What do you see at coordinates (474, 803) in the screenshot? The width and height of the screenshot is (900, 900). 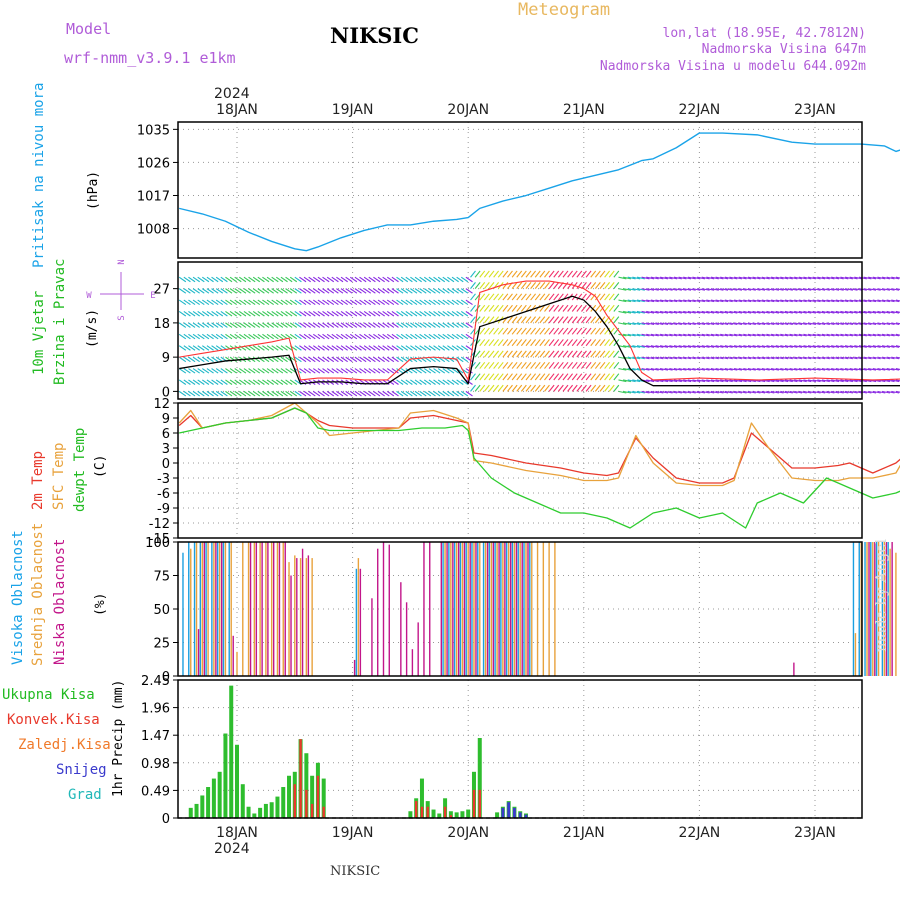 I see `precip-convective-bar` at bounding box center [474, 803].